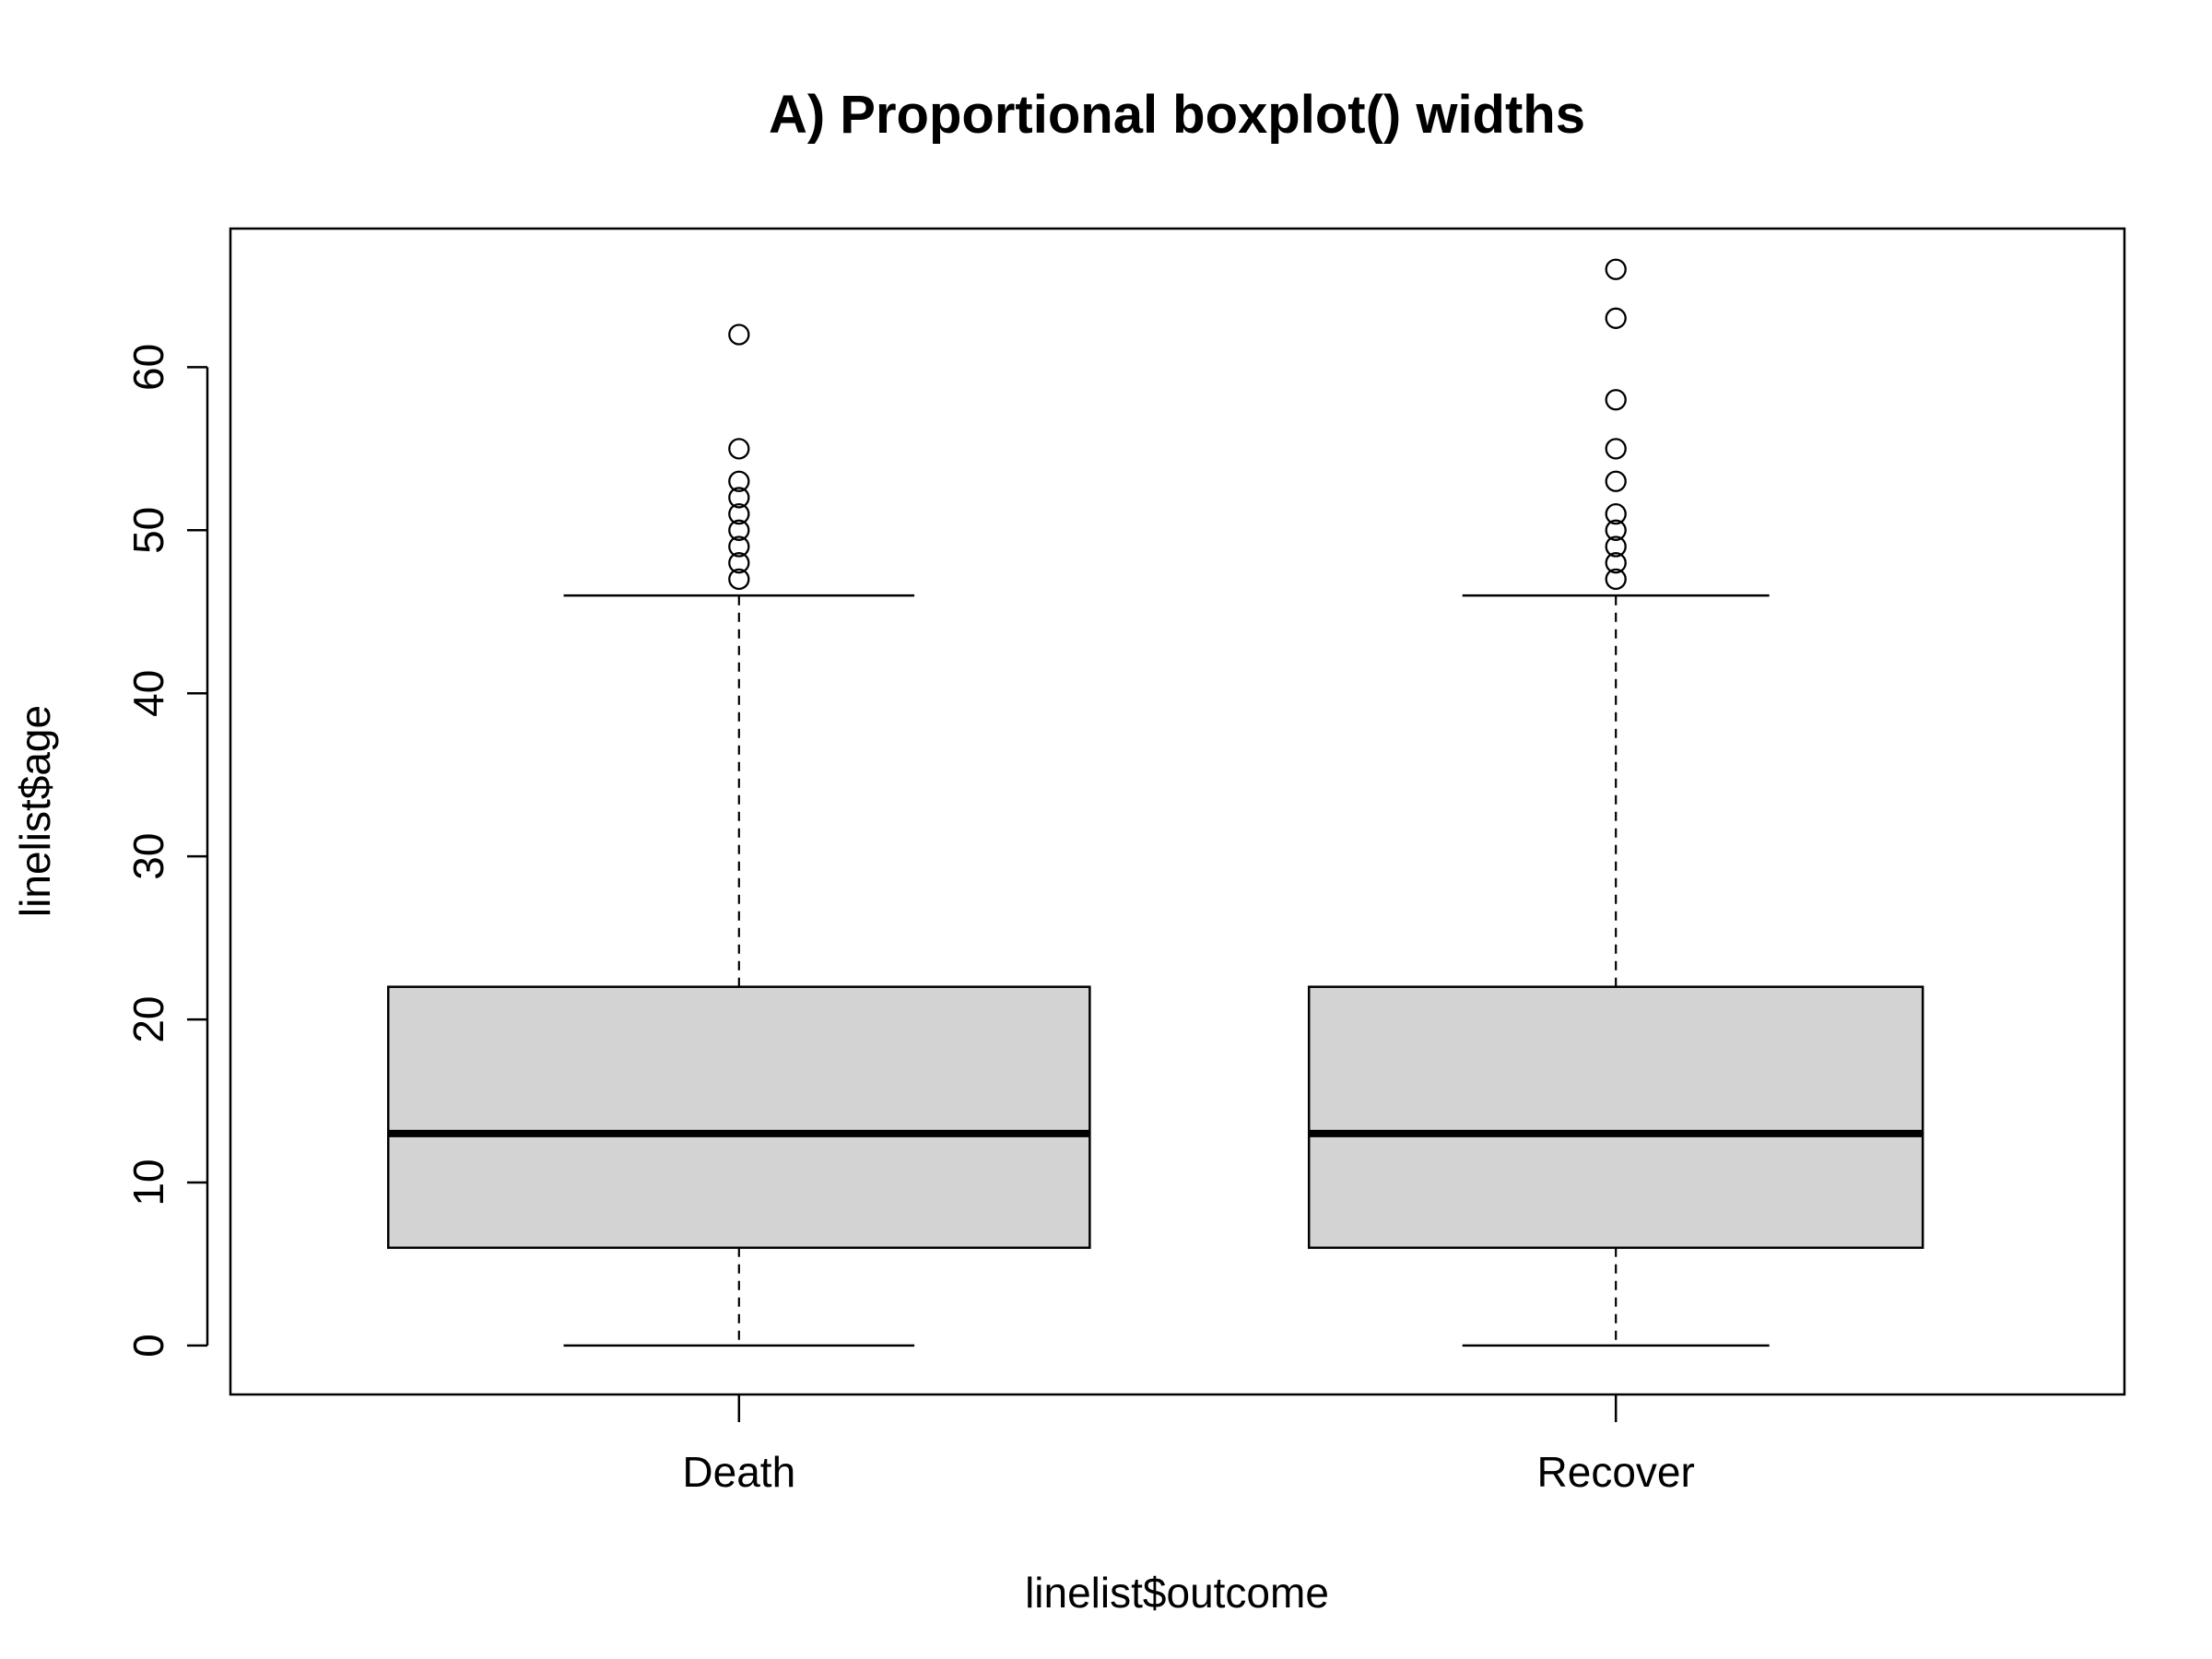  What do you see at coordinates (148, 693) in the screenshot?
I see `y-tick-label: 40` at bounding box center [148, 693].